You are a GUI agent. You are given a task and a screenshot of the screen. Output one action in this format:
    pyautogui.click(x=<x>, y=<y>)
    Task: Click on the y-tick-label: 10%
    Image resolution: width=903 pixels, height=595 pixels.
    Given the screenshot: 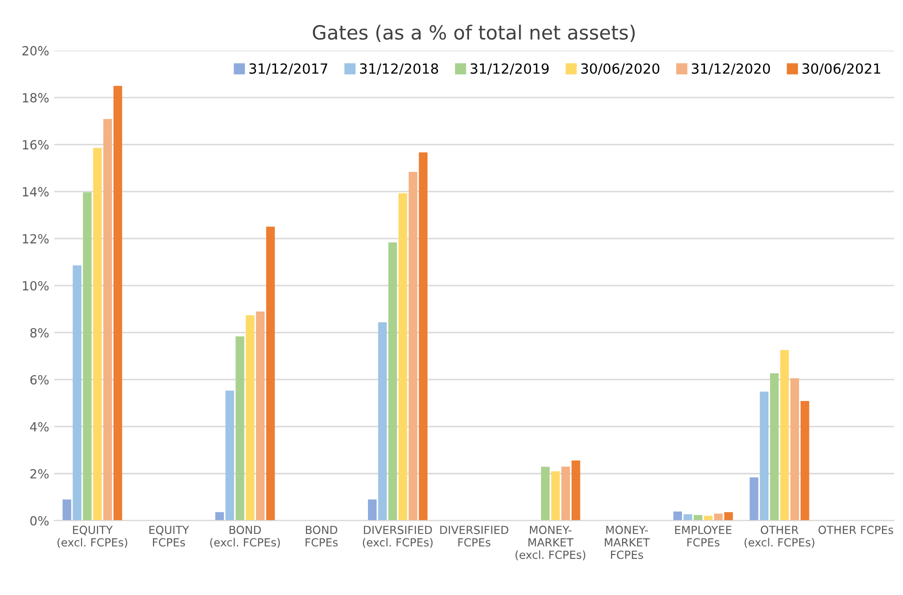 What is the action you would take?
    pyautogui.click(x=35, y=286)
    